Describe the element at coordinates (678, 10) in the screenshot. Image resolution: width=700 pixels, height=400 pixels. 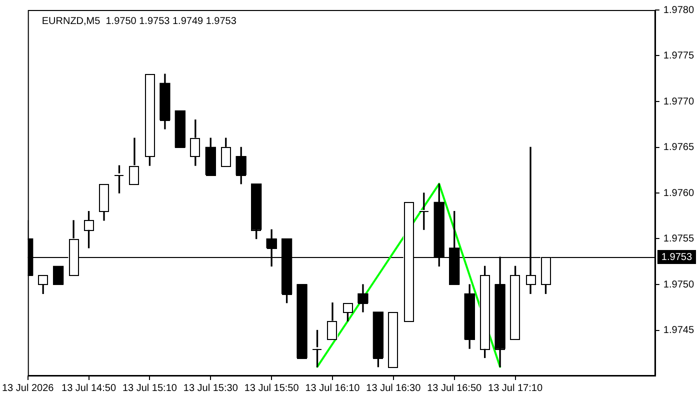
I see `y-tick-label: 1.9780` at that location.